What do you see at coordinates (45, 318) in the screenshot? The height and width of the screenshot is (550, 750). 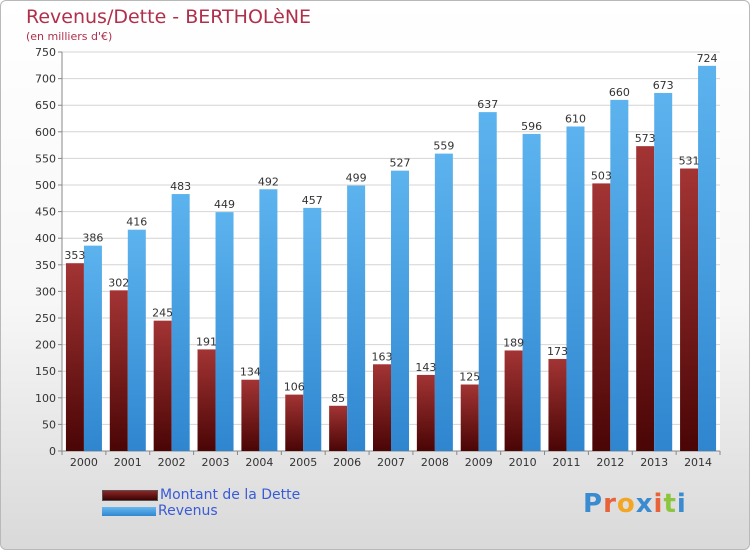 I see `y-tick-label: 250` at bounding box center [45, 318].